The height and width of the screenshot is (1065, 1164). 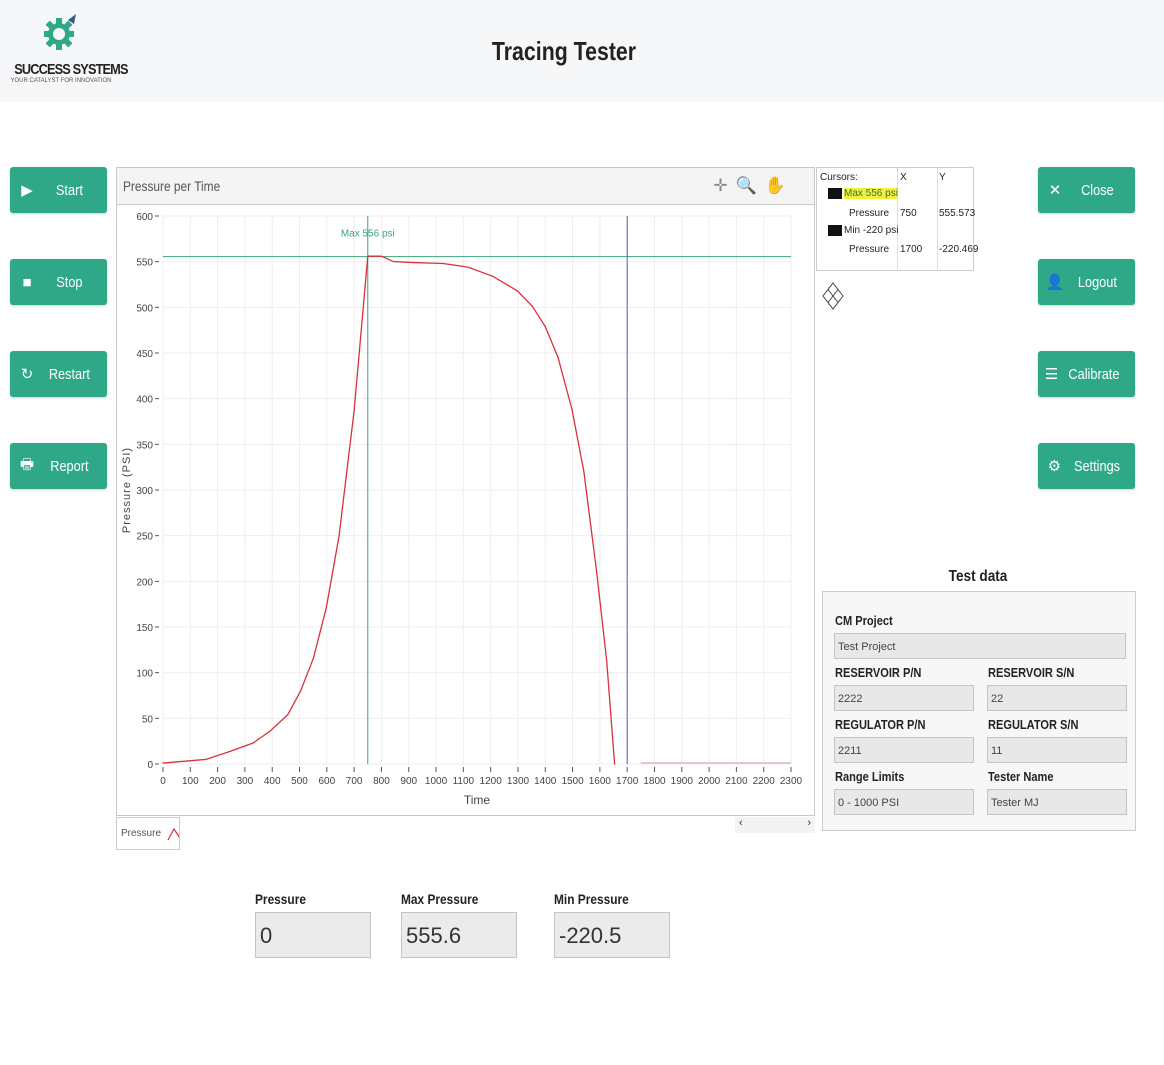 What do you see at coordinates (809, 823) in the screenshot?
I see `scroll-right-icon: ›` at bounding box center [809, 823].